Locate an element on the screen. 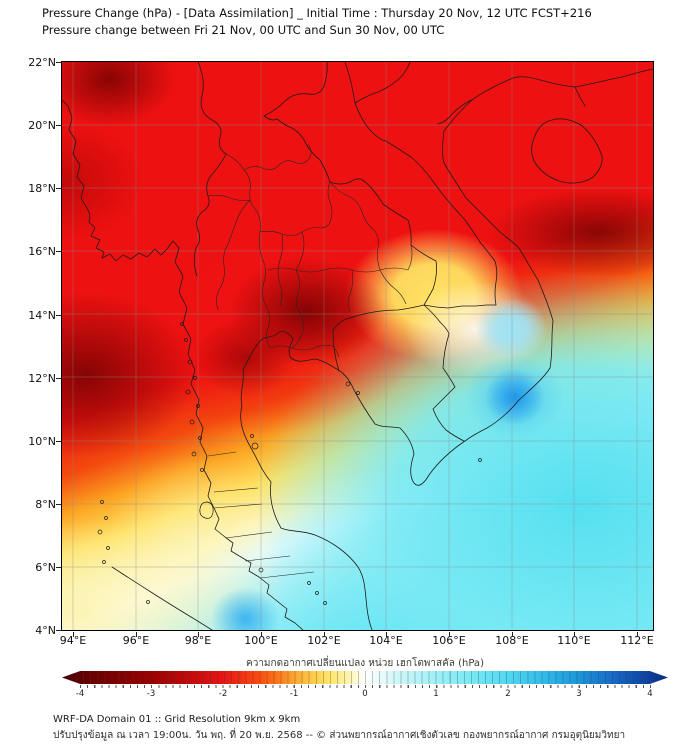  y-tick-label: 4°N is located at coordinates (45, 630).